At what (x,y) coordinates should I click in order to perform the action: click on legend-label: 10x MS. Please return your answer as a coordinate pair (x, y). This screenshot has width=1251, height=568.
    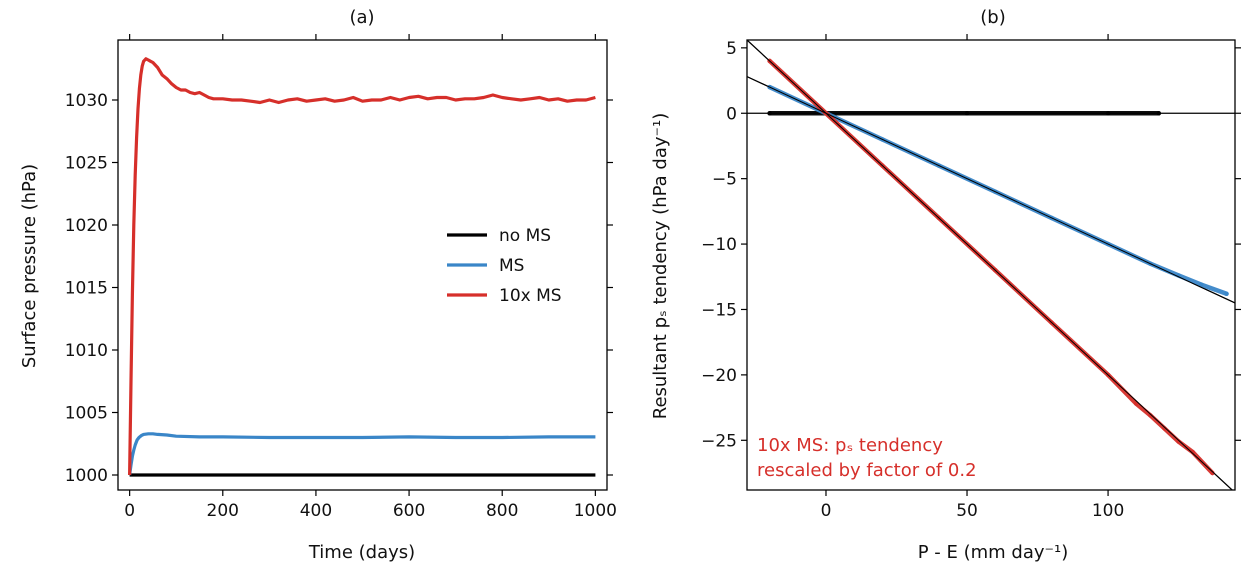
    Looking at the image, I should click on (530, 296).